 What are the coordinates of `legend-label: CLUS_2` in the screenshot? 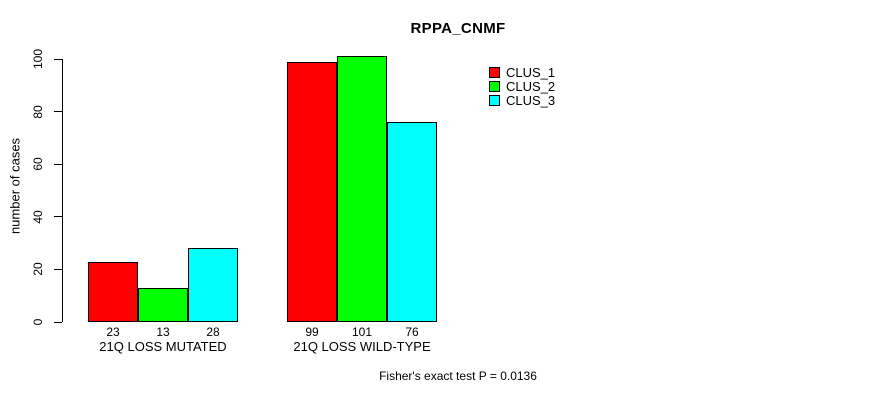 It's located at (531, 86).